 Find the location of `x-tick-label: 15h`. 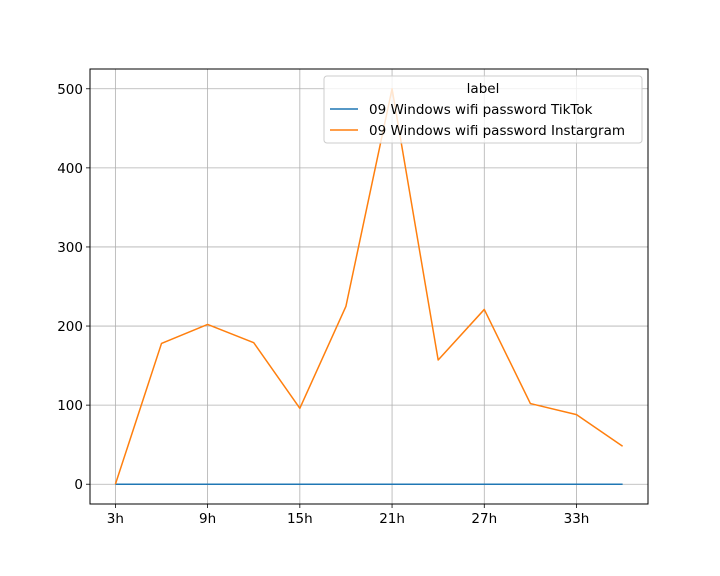

x-tick-label: 15h is located at coordinates (300, 519).